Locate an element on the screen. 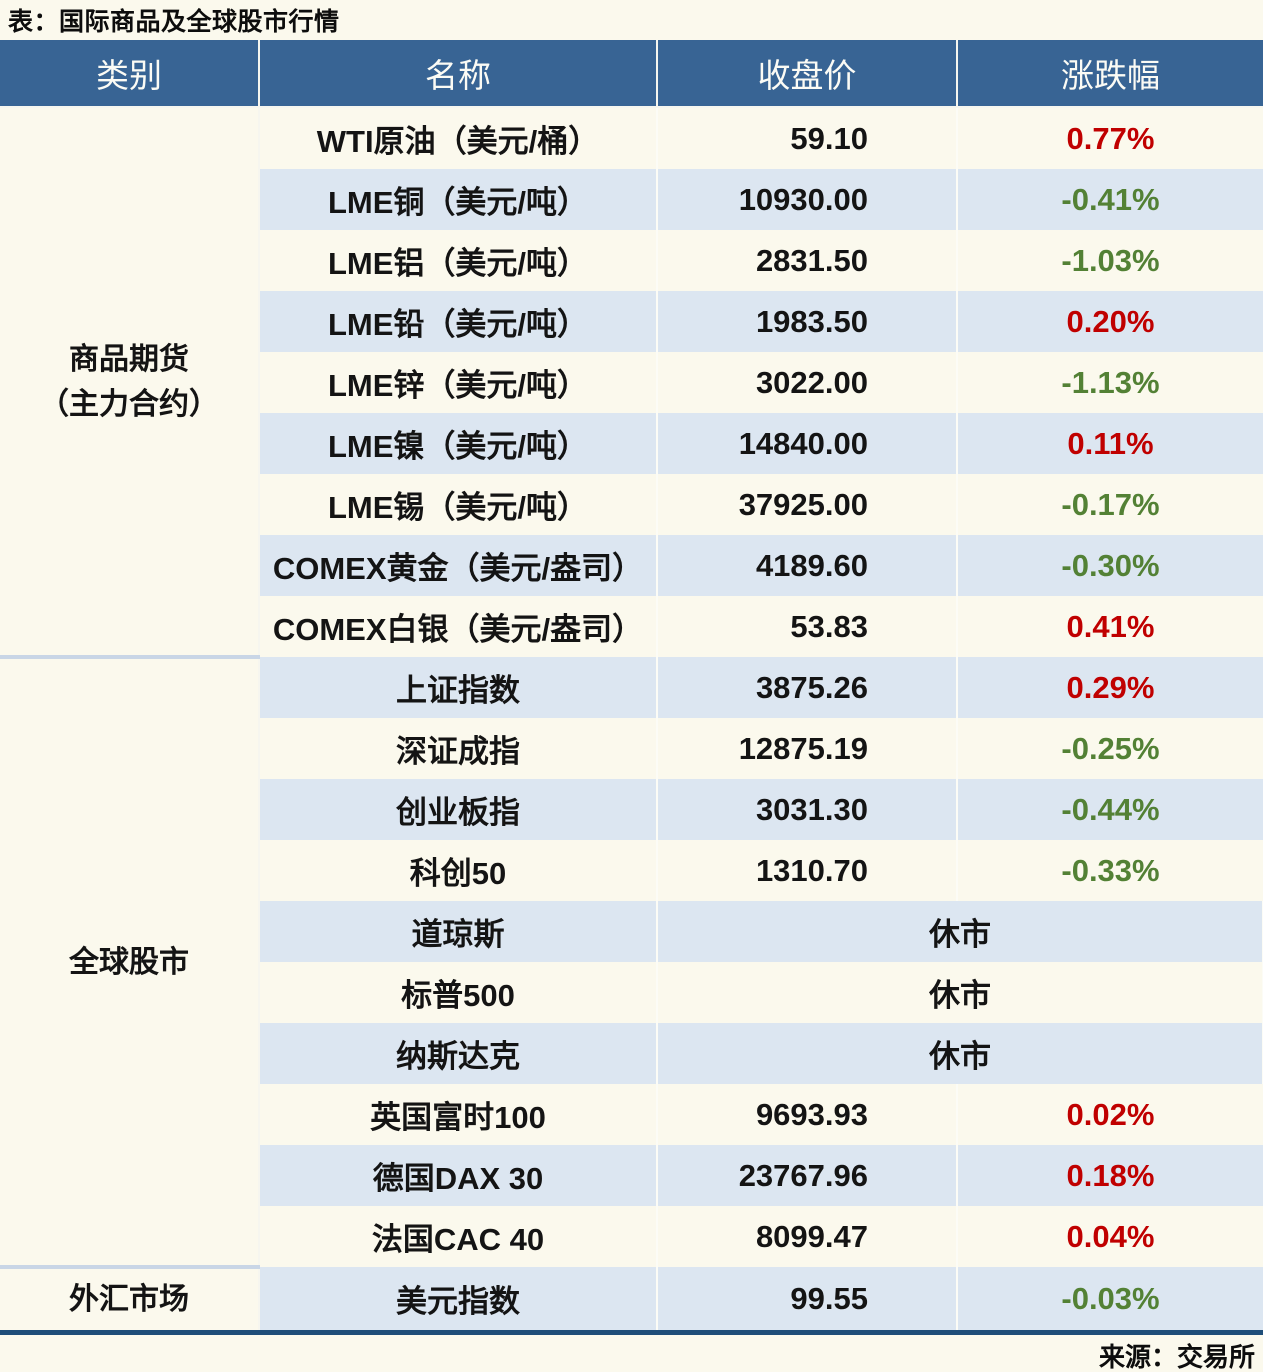  cell-name: COMEX白银（美元/盎司） is located at coordinates (458, 626).